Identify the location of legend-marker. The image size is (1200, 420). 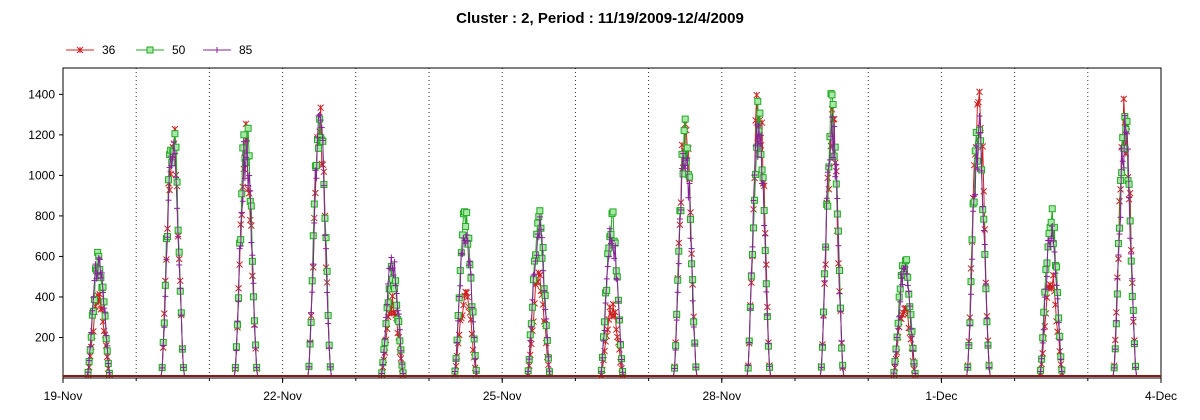
(150, 50).